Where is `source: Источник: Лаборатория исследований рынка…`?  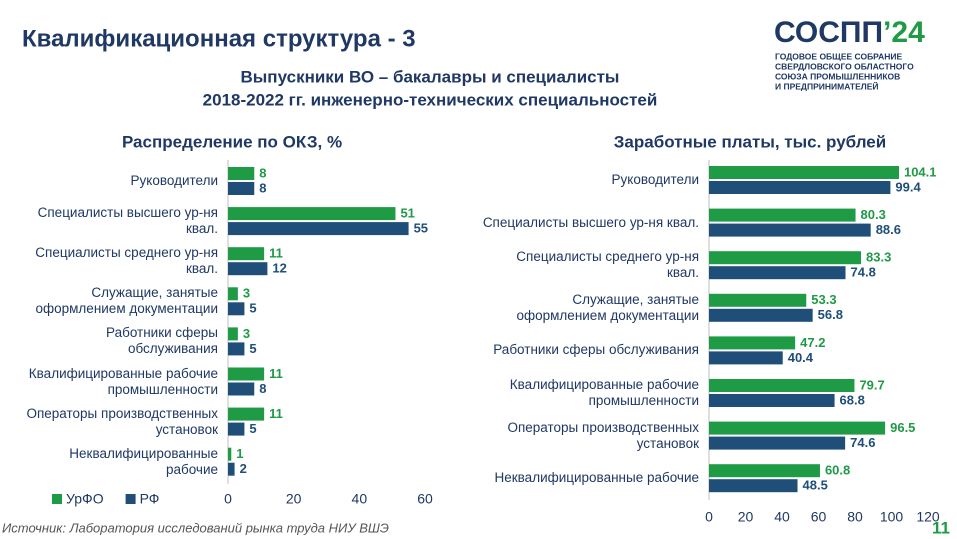 source: Источник: Лаборатория исследований рынка… is located at coordinates (195, 527).